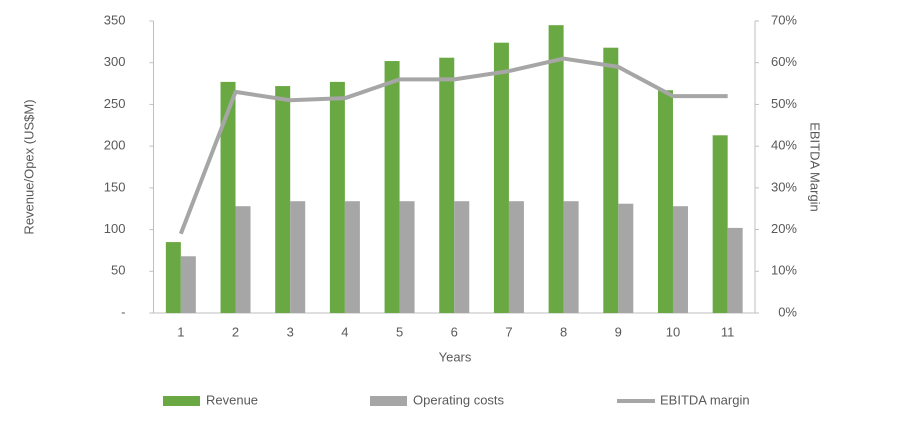  What do you see at coordinates (815, 167) in the screenshot?
I see `y2-axis-title: EBITDA Margin` at bounding box center [815, 167].